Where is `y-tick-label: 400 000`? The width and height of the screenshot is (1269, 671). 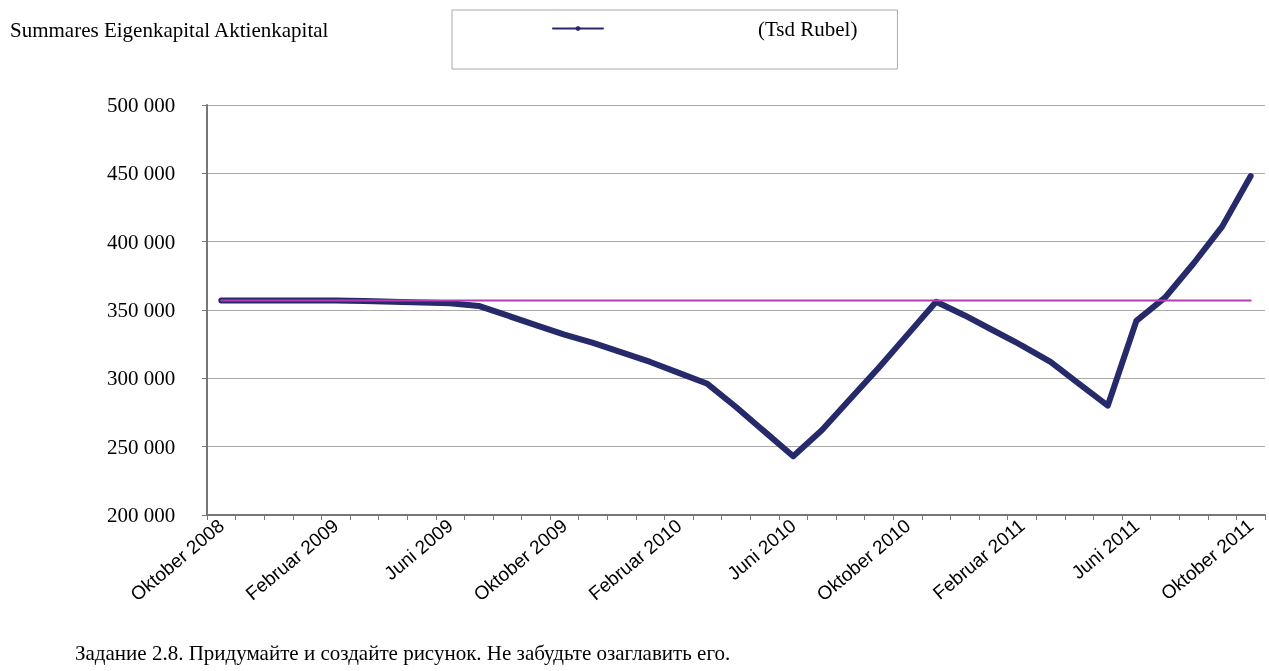 y-tick-label: 400 000 is located at coordinates (141, 241).